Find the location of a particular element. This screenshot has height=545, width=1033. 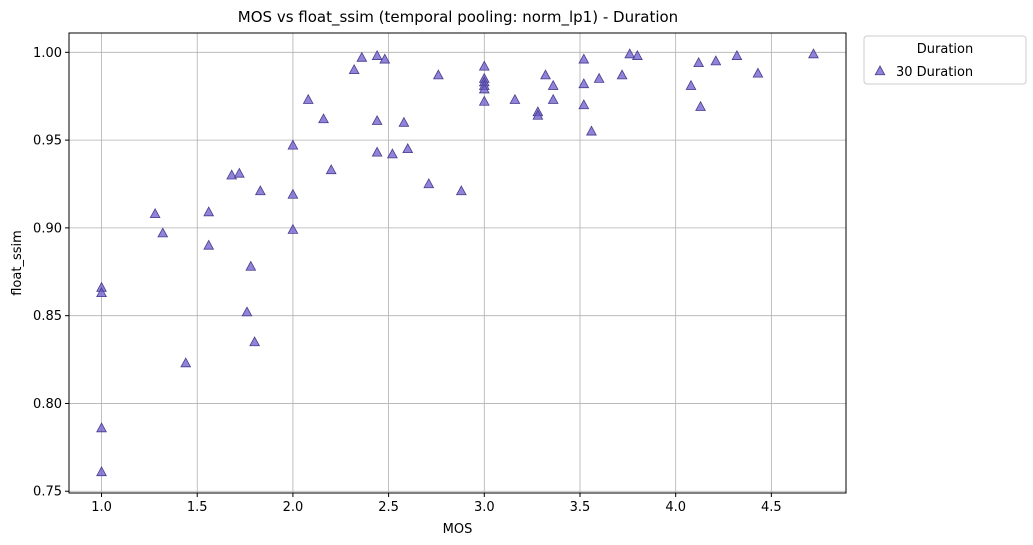

legend-marker-triangle-icon is located at coordinates (880, 70).